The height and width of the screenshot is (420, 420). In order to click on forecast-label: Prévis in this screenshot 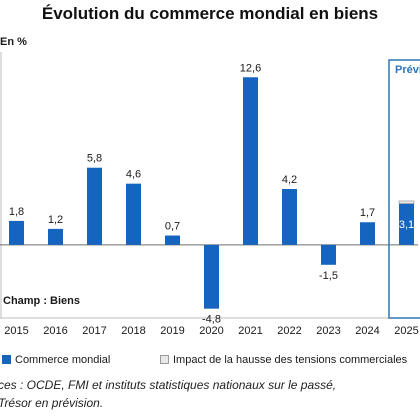, I will do `click(407, 70)`.